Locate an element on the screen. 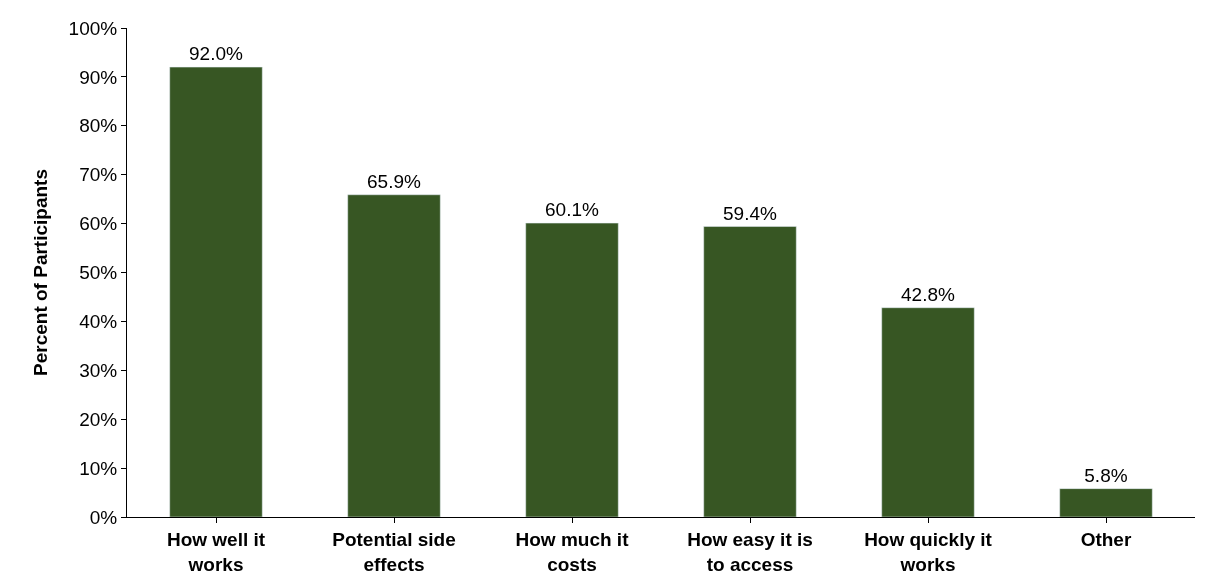 The height and width of the screenshot is (587, 1217). y-tick-label: 90% is located at coordinates (98, 77).